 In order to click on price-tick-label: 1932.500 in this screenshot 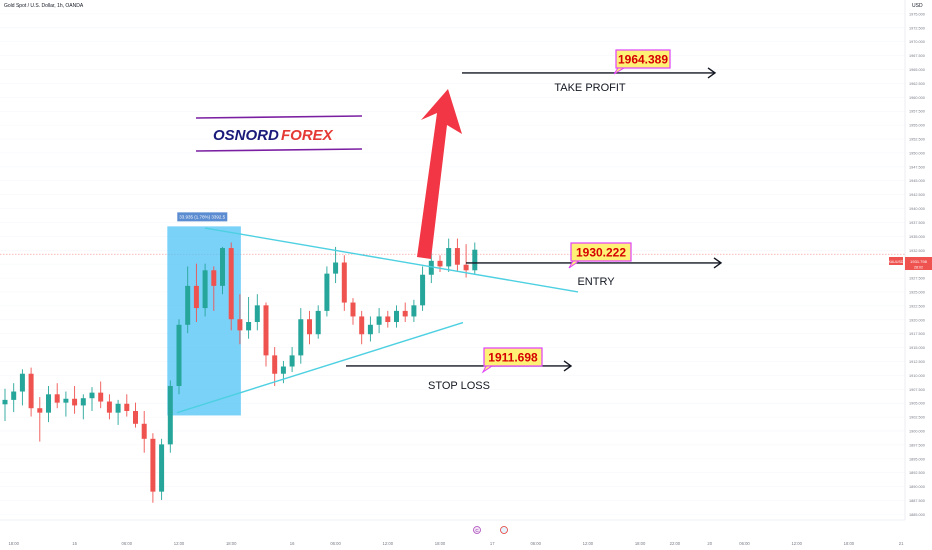, I will do `click(917, 251)`.